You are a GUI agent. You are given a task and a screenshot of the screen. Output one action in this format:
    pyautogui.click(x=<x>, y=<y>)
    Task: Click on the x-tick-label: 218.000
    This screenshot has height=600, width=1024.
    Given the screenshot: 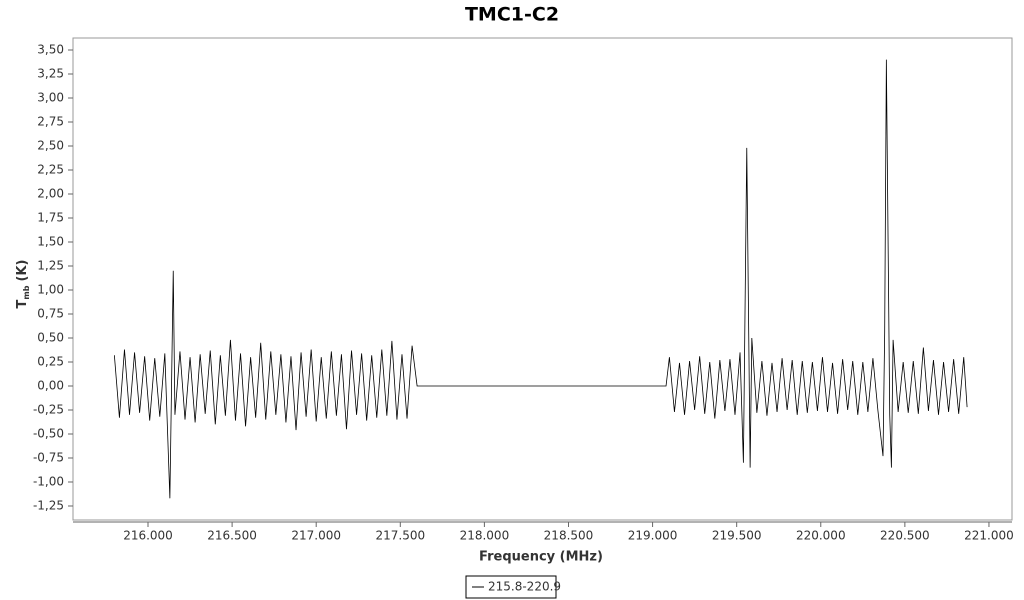 What is the action you would take?
    pyautogui.click(x=485, y=536)
    